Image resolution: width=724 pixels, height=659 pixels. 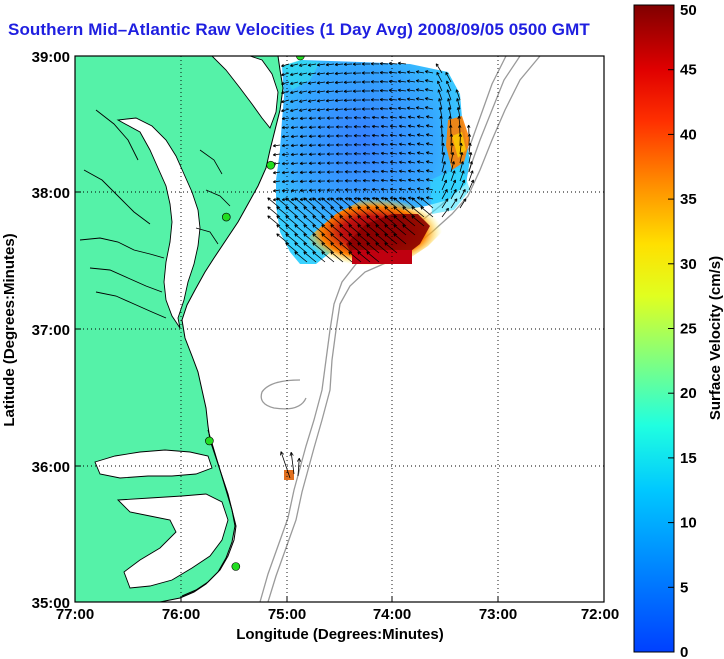 What do you see at coordinates (688, 10) in the screenshot?
I see `colorbar-tick-label: 50` at bounding box center [688, 10].